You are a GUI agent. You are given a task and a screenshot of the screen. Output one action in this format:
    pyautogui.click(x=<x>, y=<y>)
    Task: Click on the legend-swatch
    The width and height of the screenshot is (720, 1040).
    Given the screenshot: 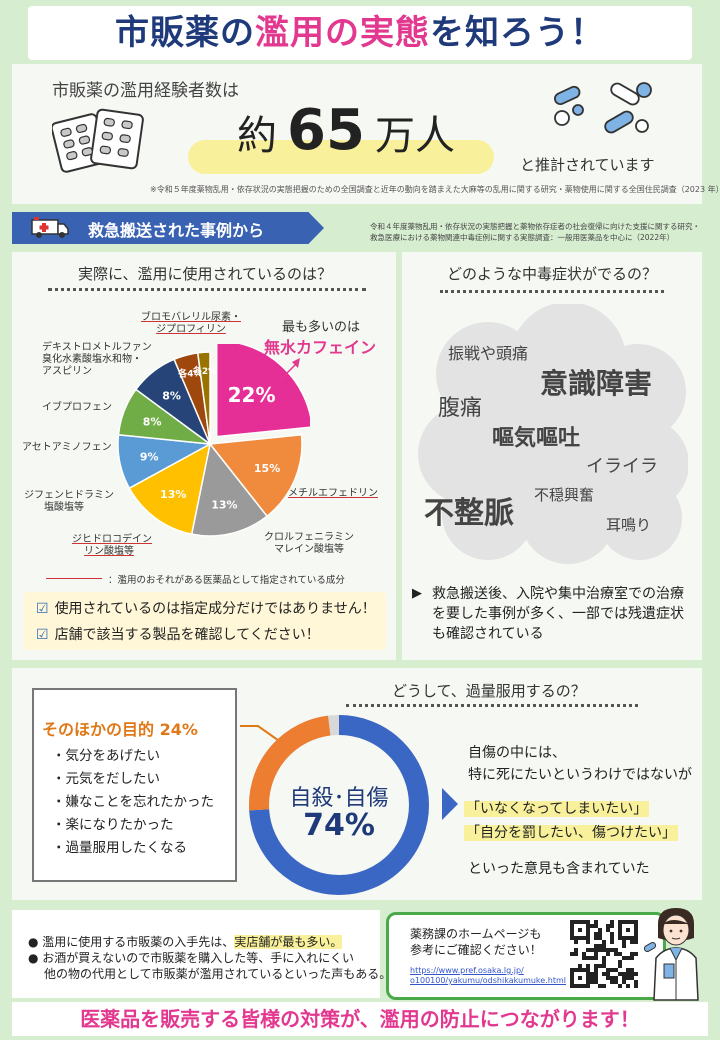 What is the action you would take?
    pyautogui.click(x=74, y=578)
    